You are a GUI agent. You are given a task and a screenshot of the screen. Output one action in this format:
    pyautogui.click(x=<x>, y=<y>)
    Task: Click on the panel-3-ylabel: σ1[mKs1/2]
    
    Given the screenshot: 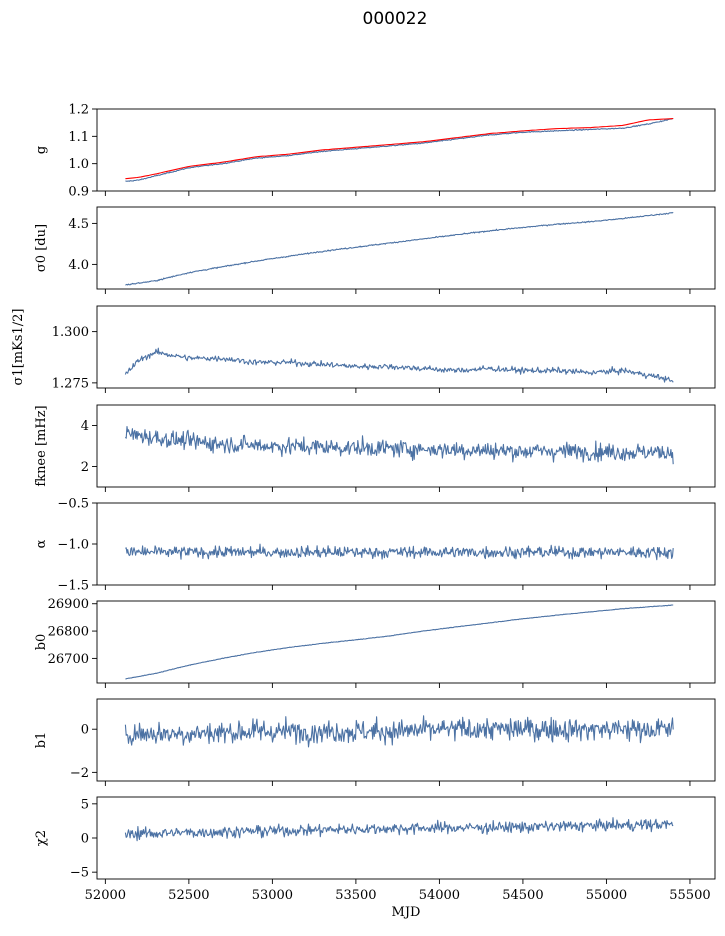 What is the action you would take?
    pyautogui.click(x=18, y=347)
    